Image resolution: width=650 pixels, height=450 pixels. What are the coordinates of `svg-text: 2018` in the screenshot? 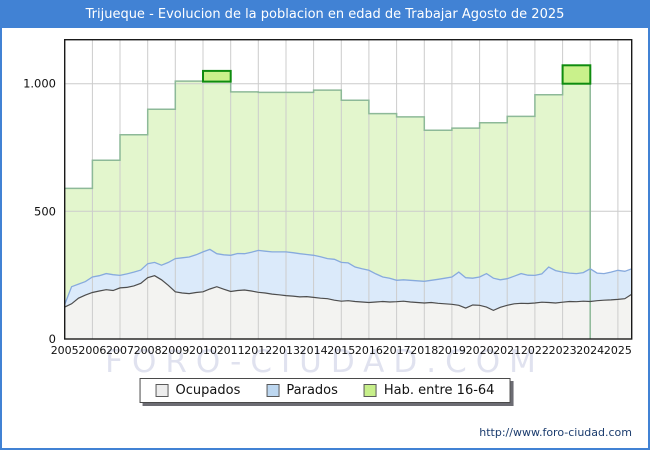 It's located at (424, 350).